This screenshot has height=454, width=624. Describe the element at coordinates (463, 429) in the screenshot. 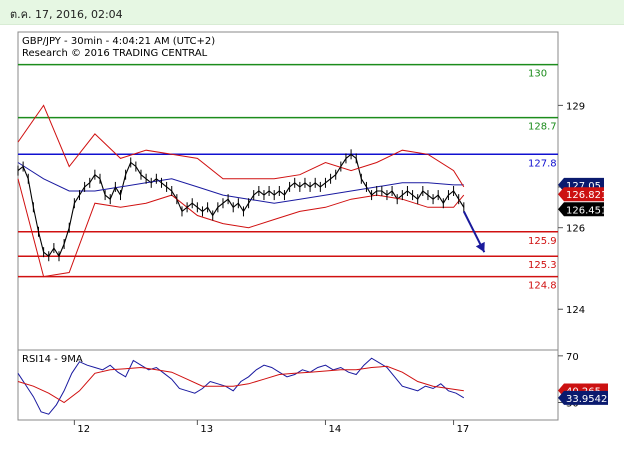

I see `x-tick-label-3: 17` at that location.